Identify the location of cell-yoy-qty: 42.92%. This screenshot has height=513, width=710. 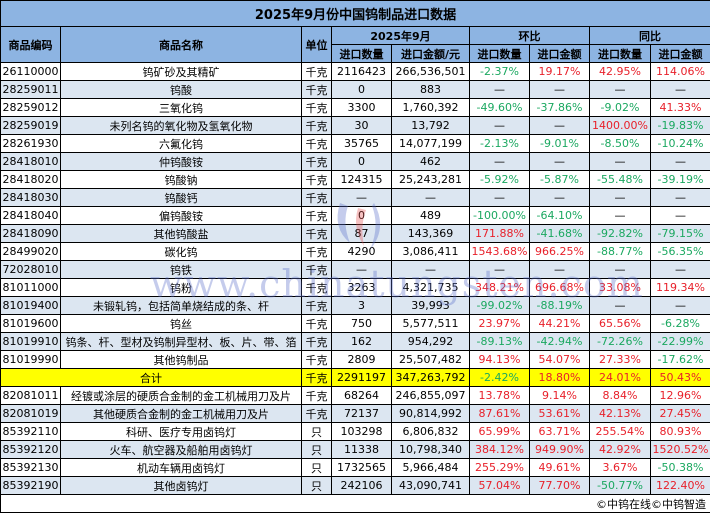
(620, 449).